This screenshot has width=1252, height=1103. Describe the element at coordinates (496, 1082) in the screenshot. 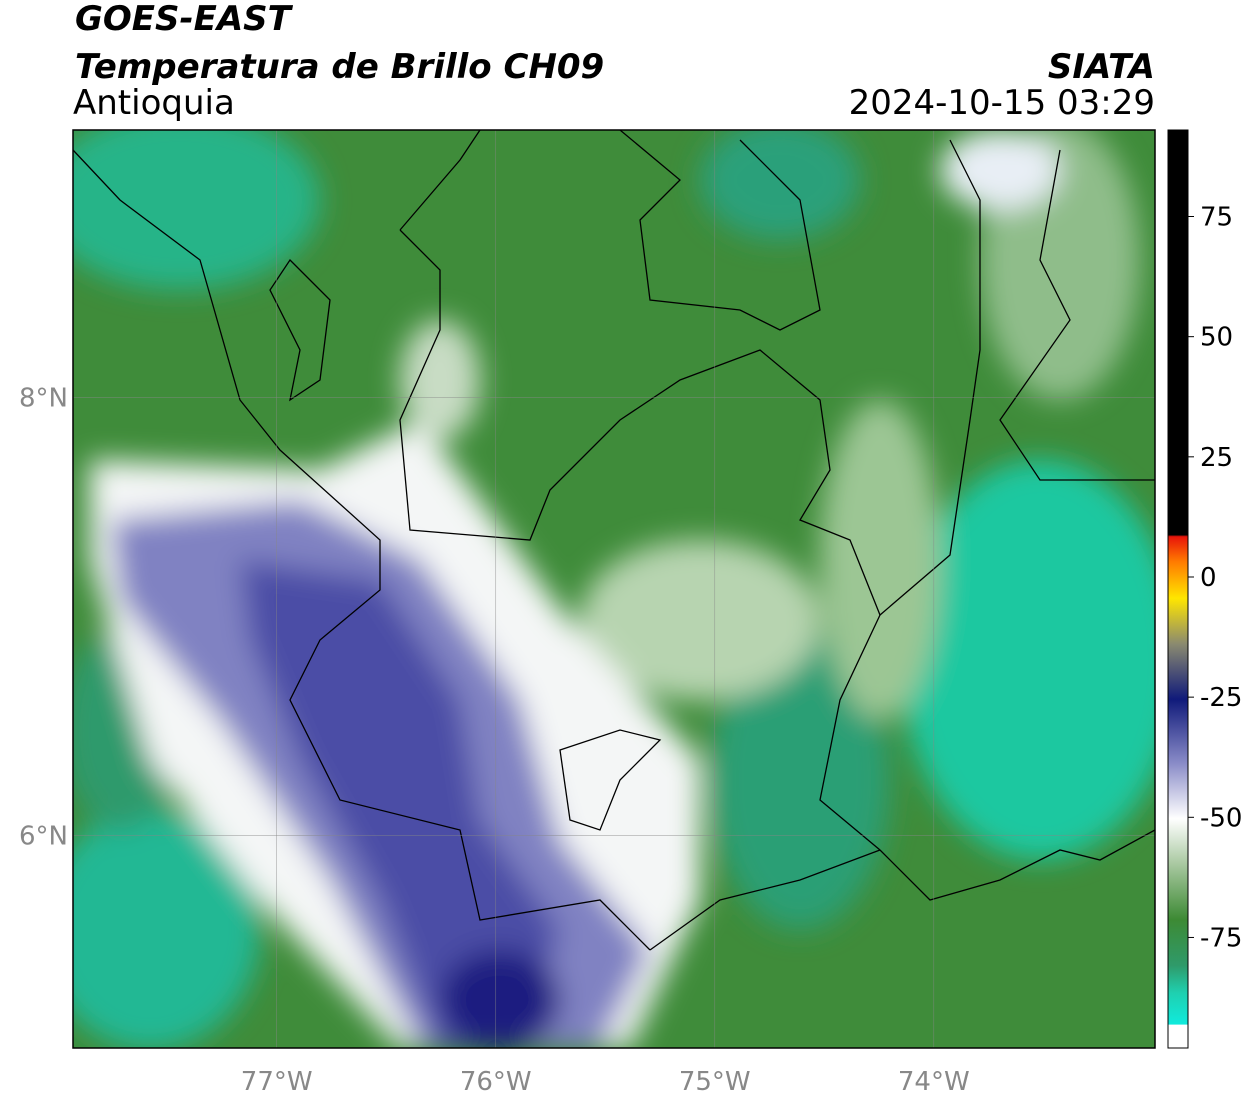

I see `x-tick-label: 76°W` at that location.